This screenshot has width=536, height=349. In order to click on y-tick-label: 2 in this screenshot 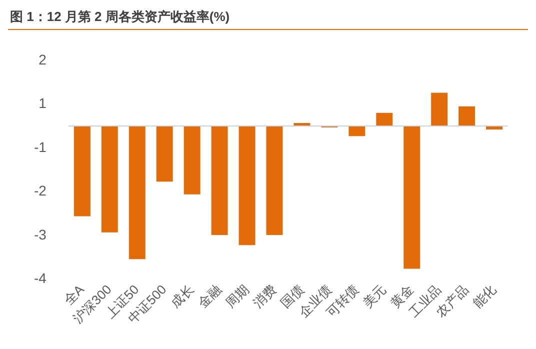, I will do `click(42, 59)`.